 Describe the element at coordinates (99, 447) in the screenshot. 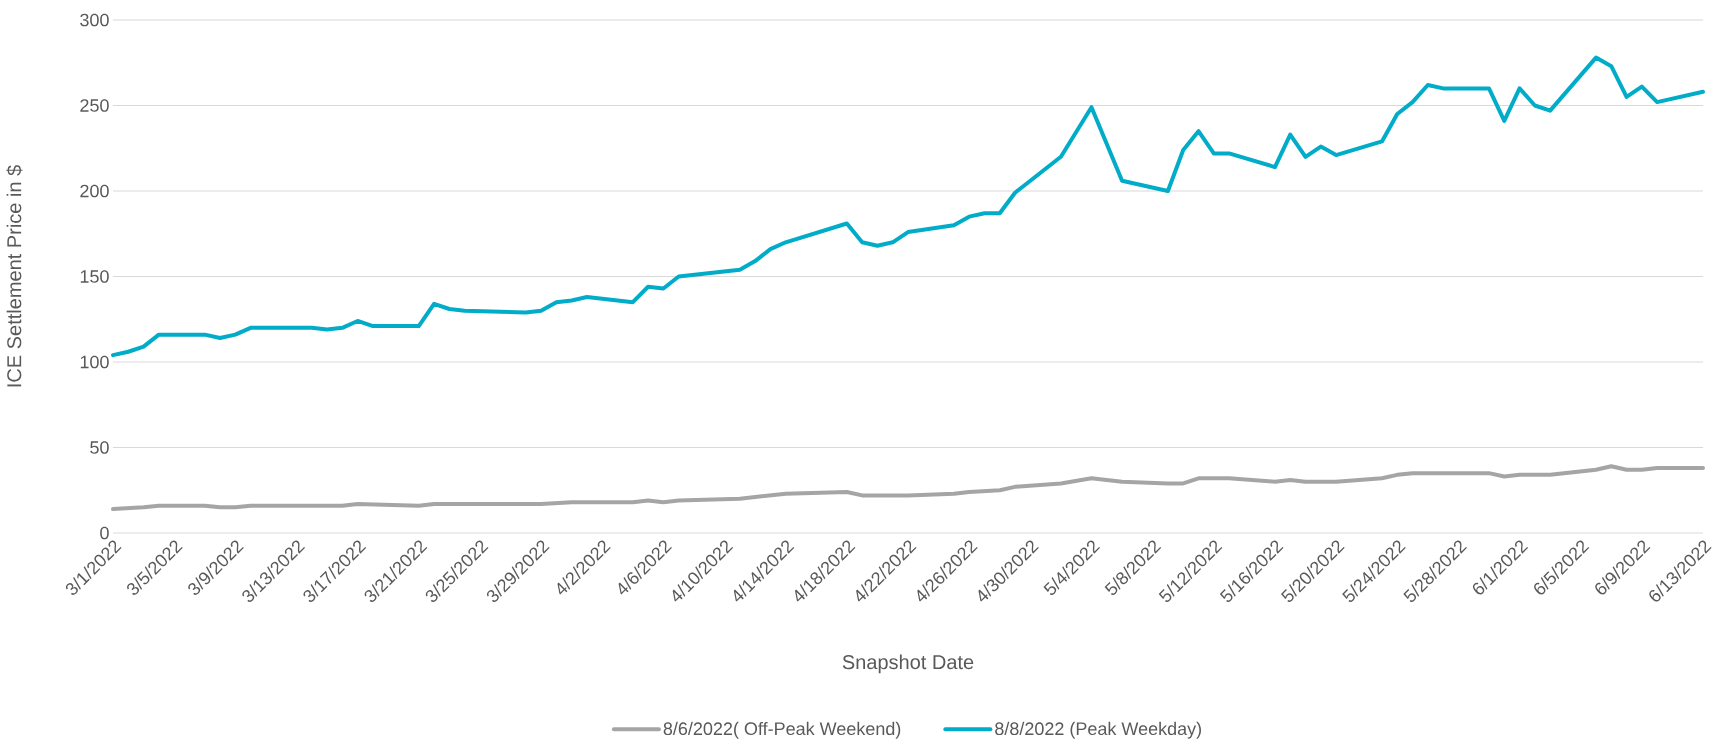

I see `y-tick-label: 50` at that location.